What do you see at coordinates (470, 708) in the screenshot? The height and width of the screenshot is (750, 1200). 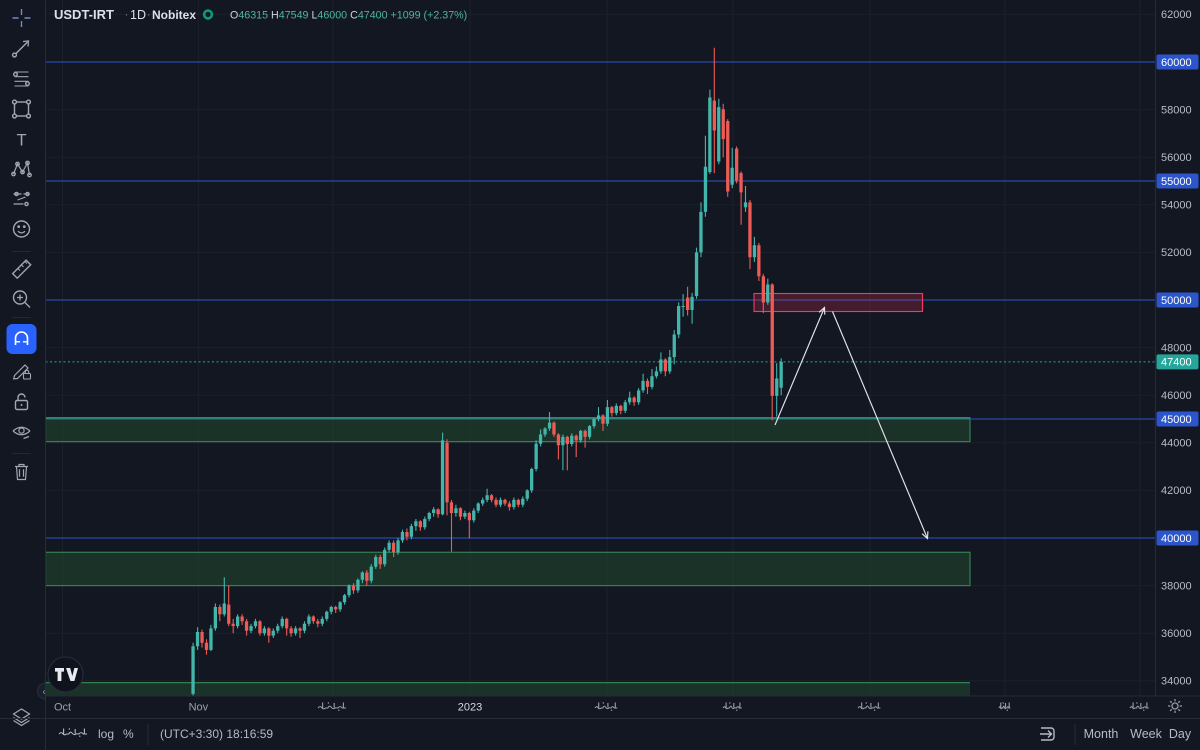 I see `svg-text: 2023` at bounding box center [470, 708].